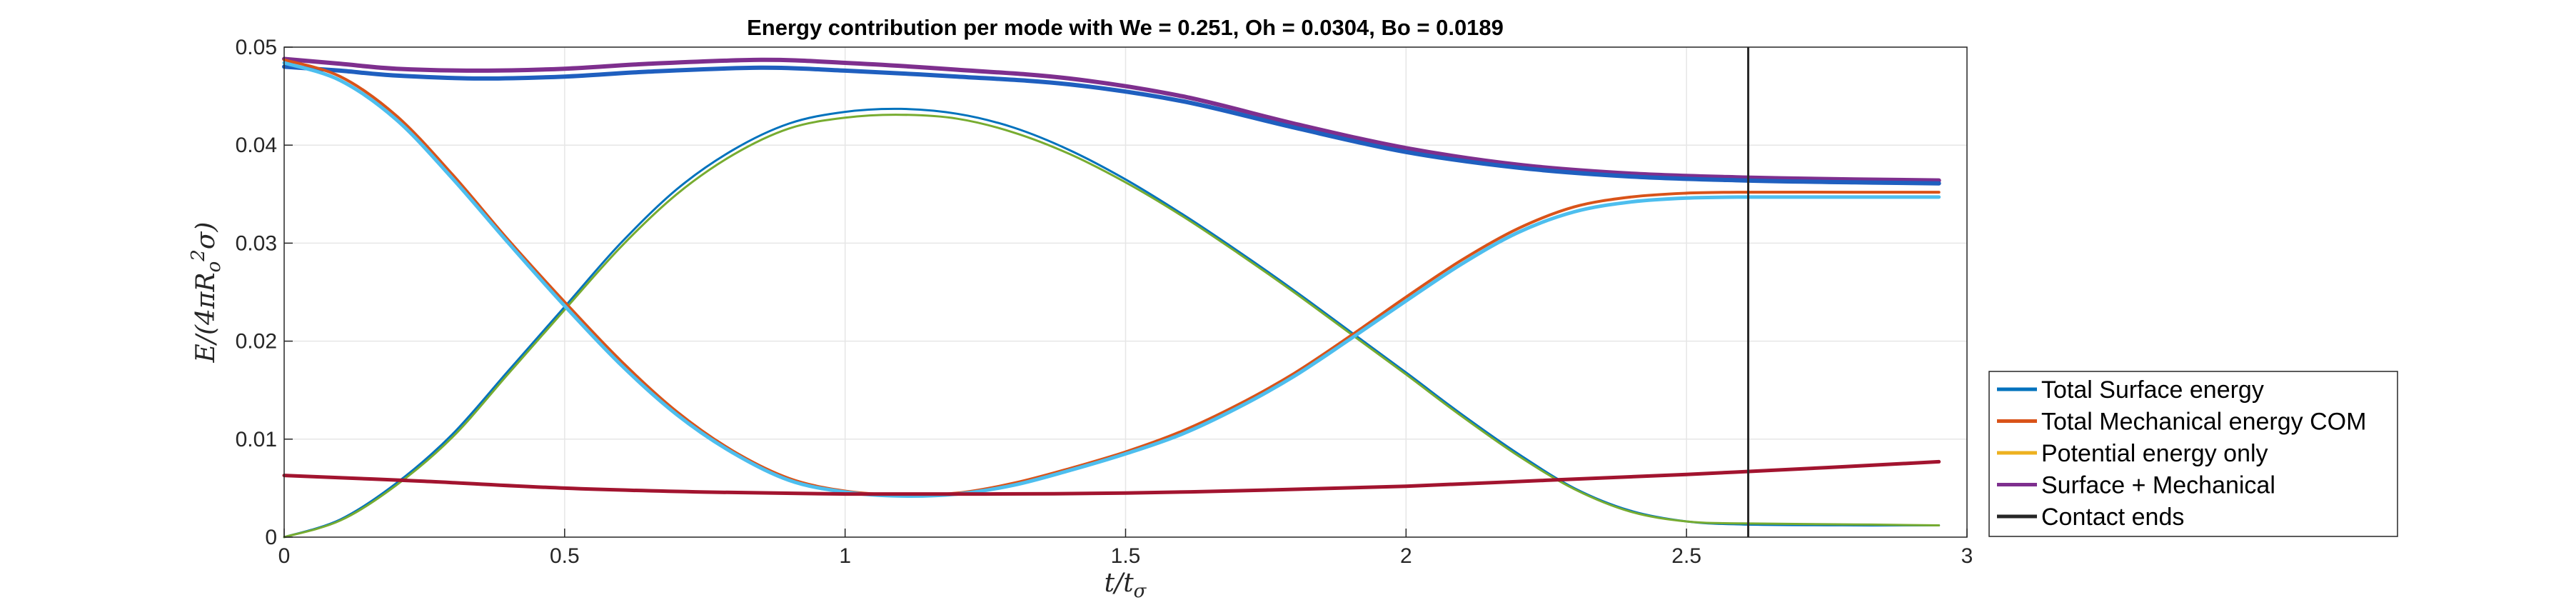  What do you see at coordinates (565, 556) in the screenshot?
I see `x-tick-label: 0.5` at bounding box center [565, 556].